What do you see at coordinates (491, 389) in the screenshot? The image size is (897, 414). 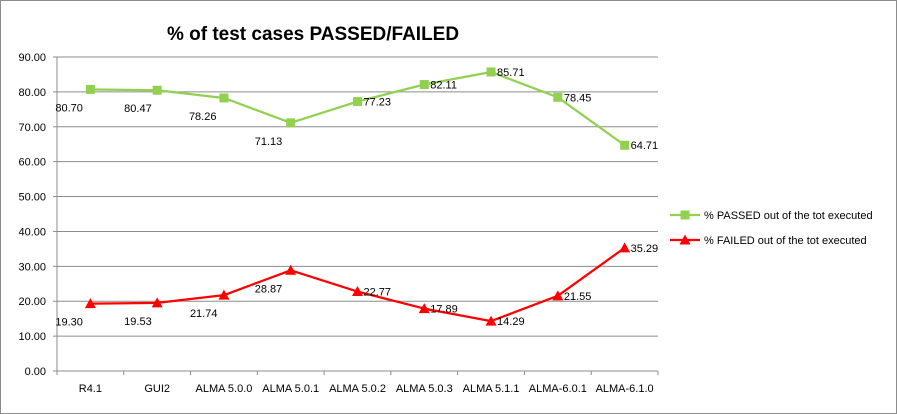 I see `x-tick-label: ALMA 5.1.1` at bounding box center [491, 389].